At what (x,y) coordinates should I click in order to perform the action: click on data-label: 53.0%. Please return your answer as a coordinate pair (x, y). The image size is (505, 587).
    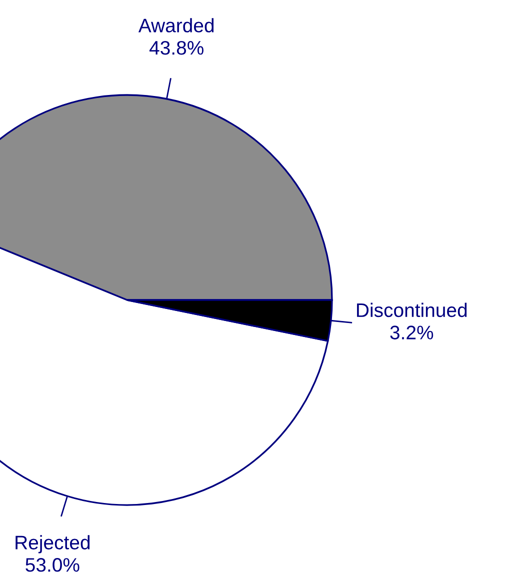
    Looking at the image, I should click on (53, 565).